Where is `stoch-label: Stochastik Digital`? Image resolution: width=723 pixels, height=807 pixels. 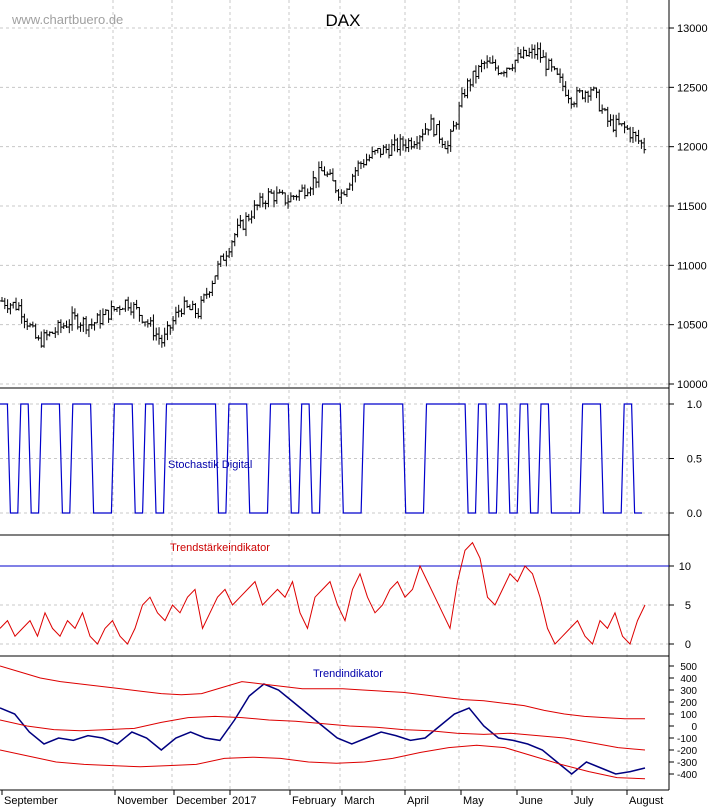 stoch-label: Stochastik Digital is located at coordinates (210, 465).